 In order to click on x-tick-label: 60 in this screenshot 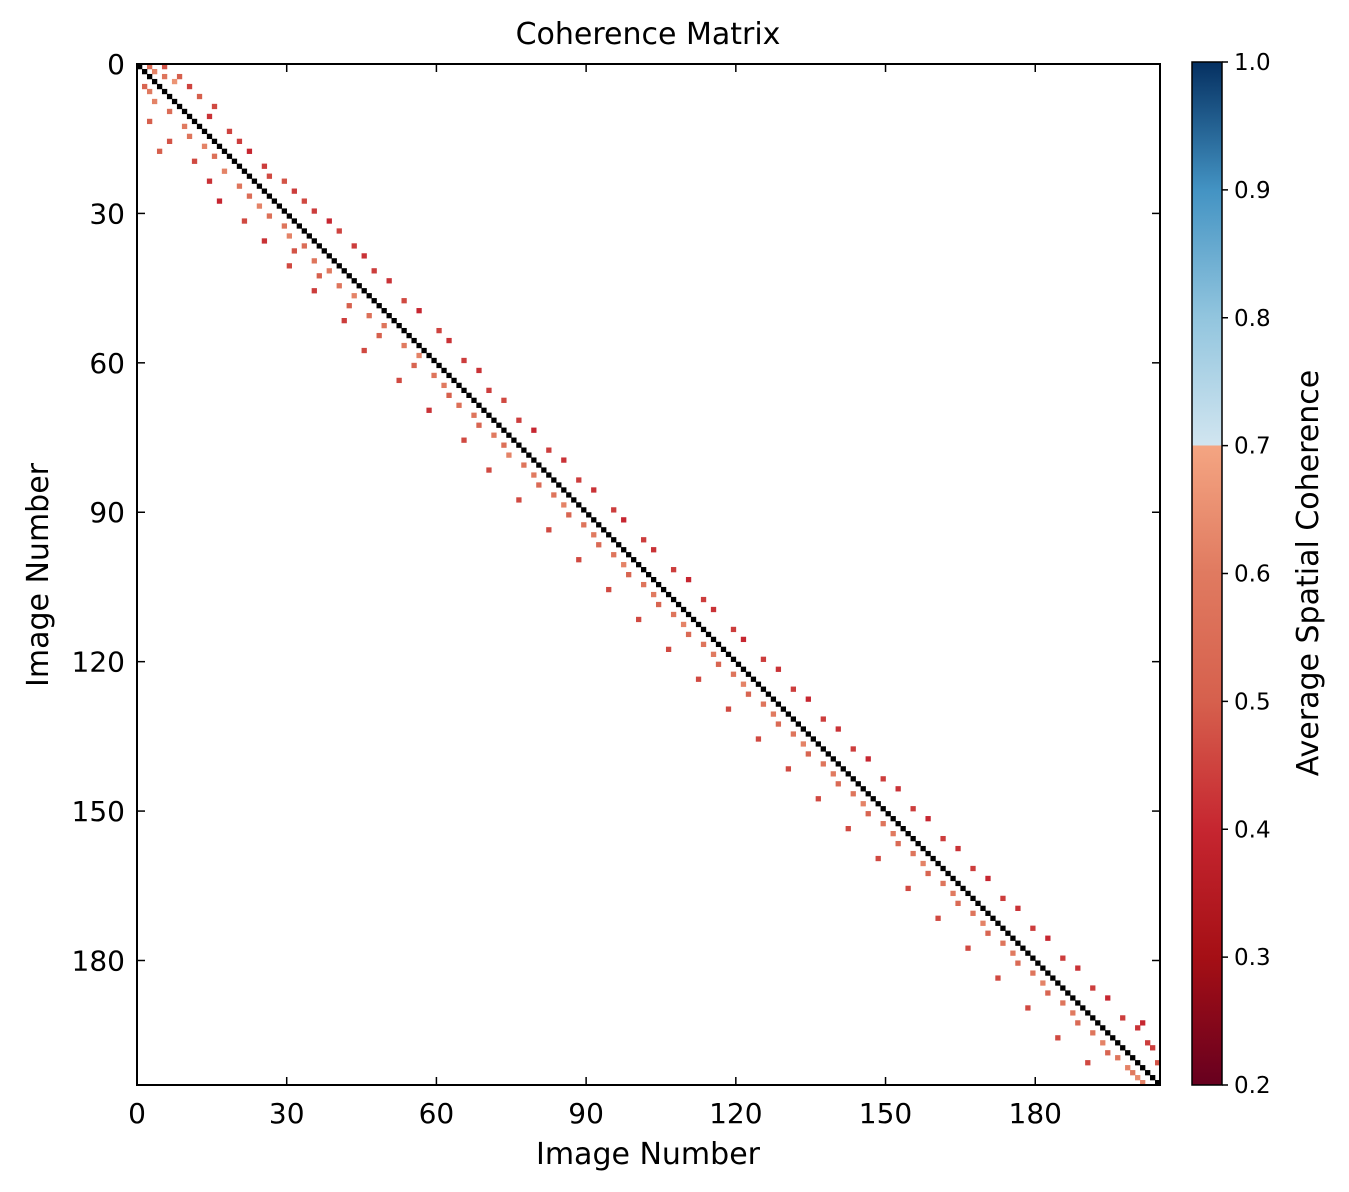, I will do `click(437, 1113)`.